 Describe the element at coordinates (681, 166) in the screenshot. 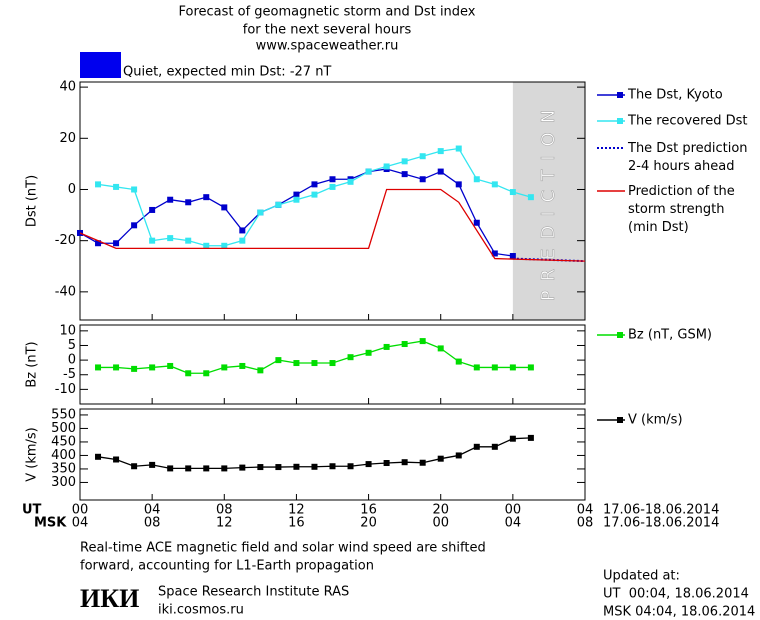

I see `legend-line-text: 2-4 hours ahead` at that location.